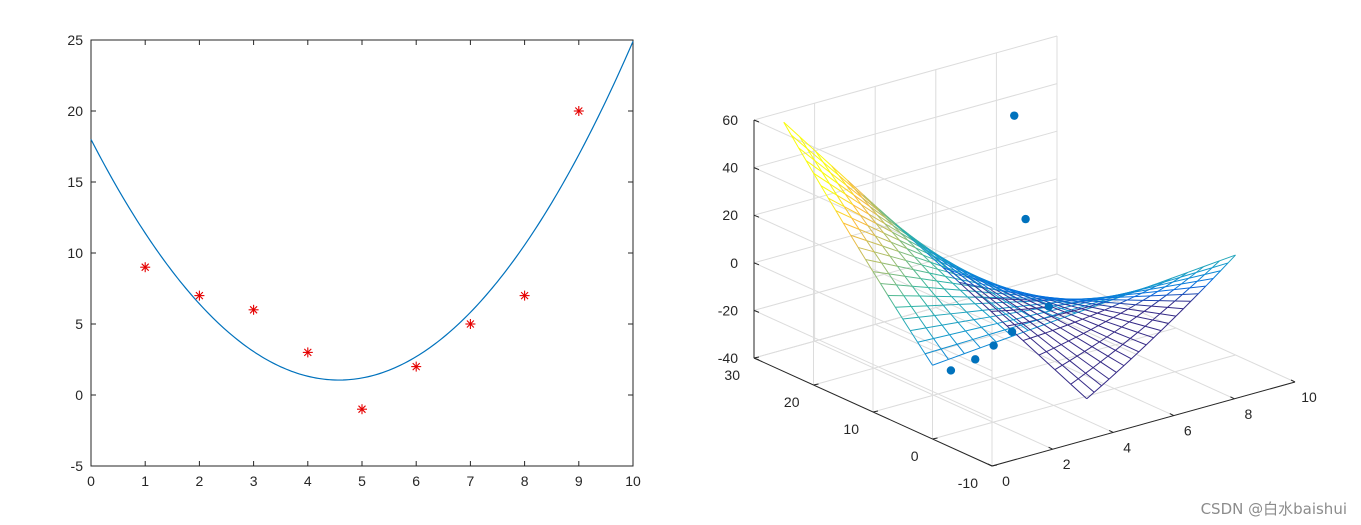 Image resolution: width=1361 pixels, height=525 pixels. Describe the element at coordinates (308, 481) in the screenshot. I see `x-tick-label: 4` at that location.